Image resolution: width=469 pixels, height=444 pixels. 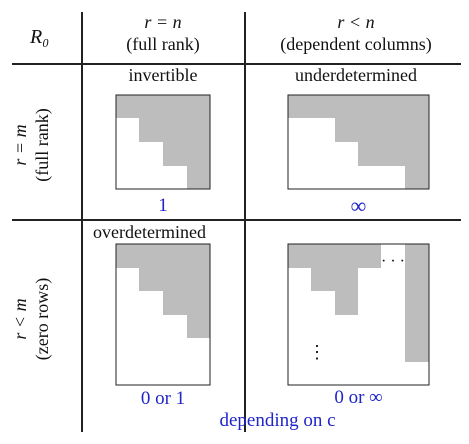 I want to click on solutions-invertible: 1, so click(x=163, y=206).